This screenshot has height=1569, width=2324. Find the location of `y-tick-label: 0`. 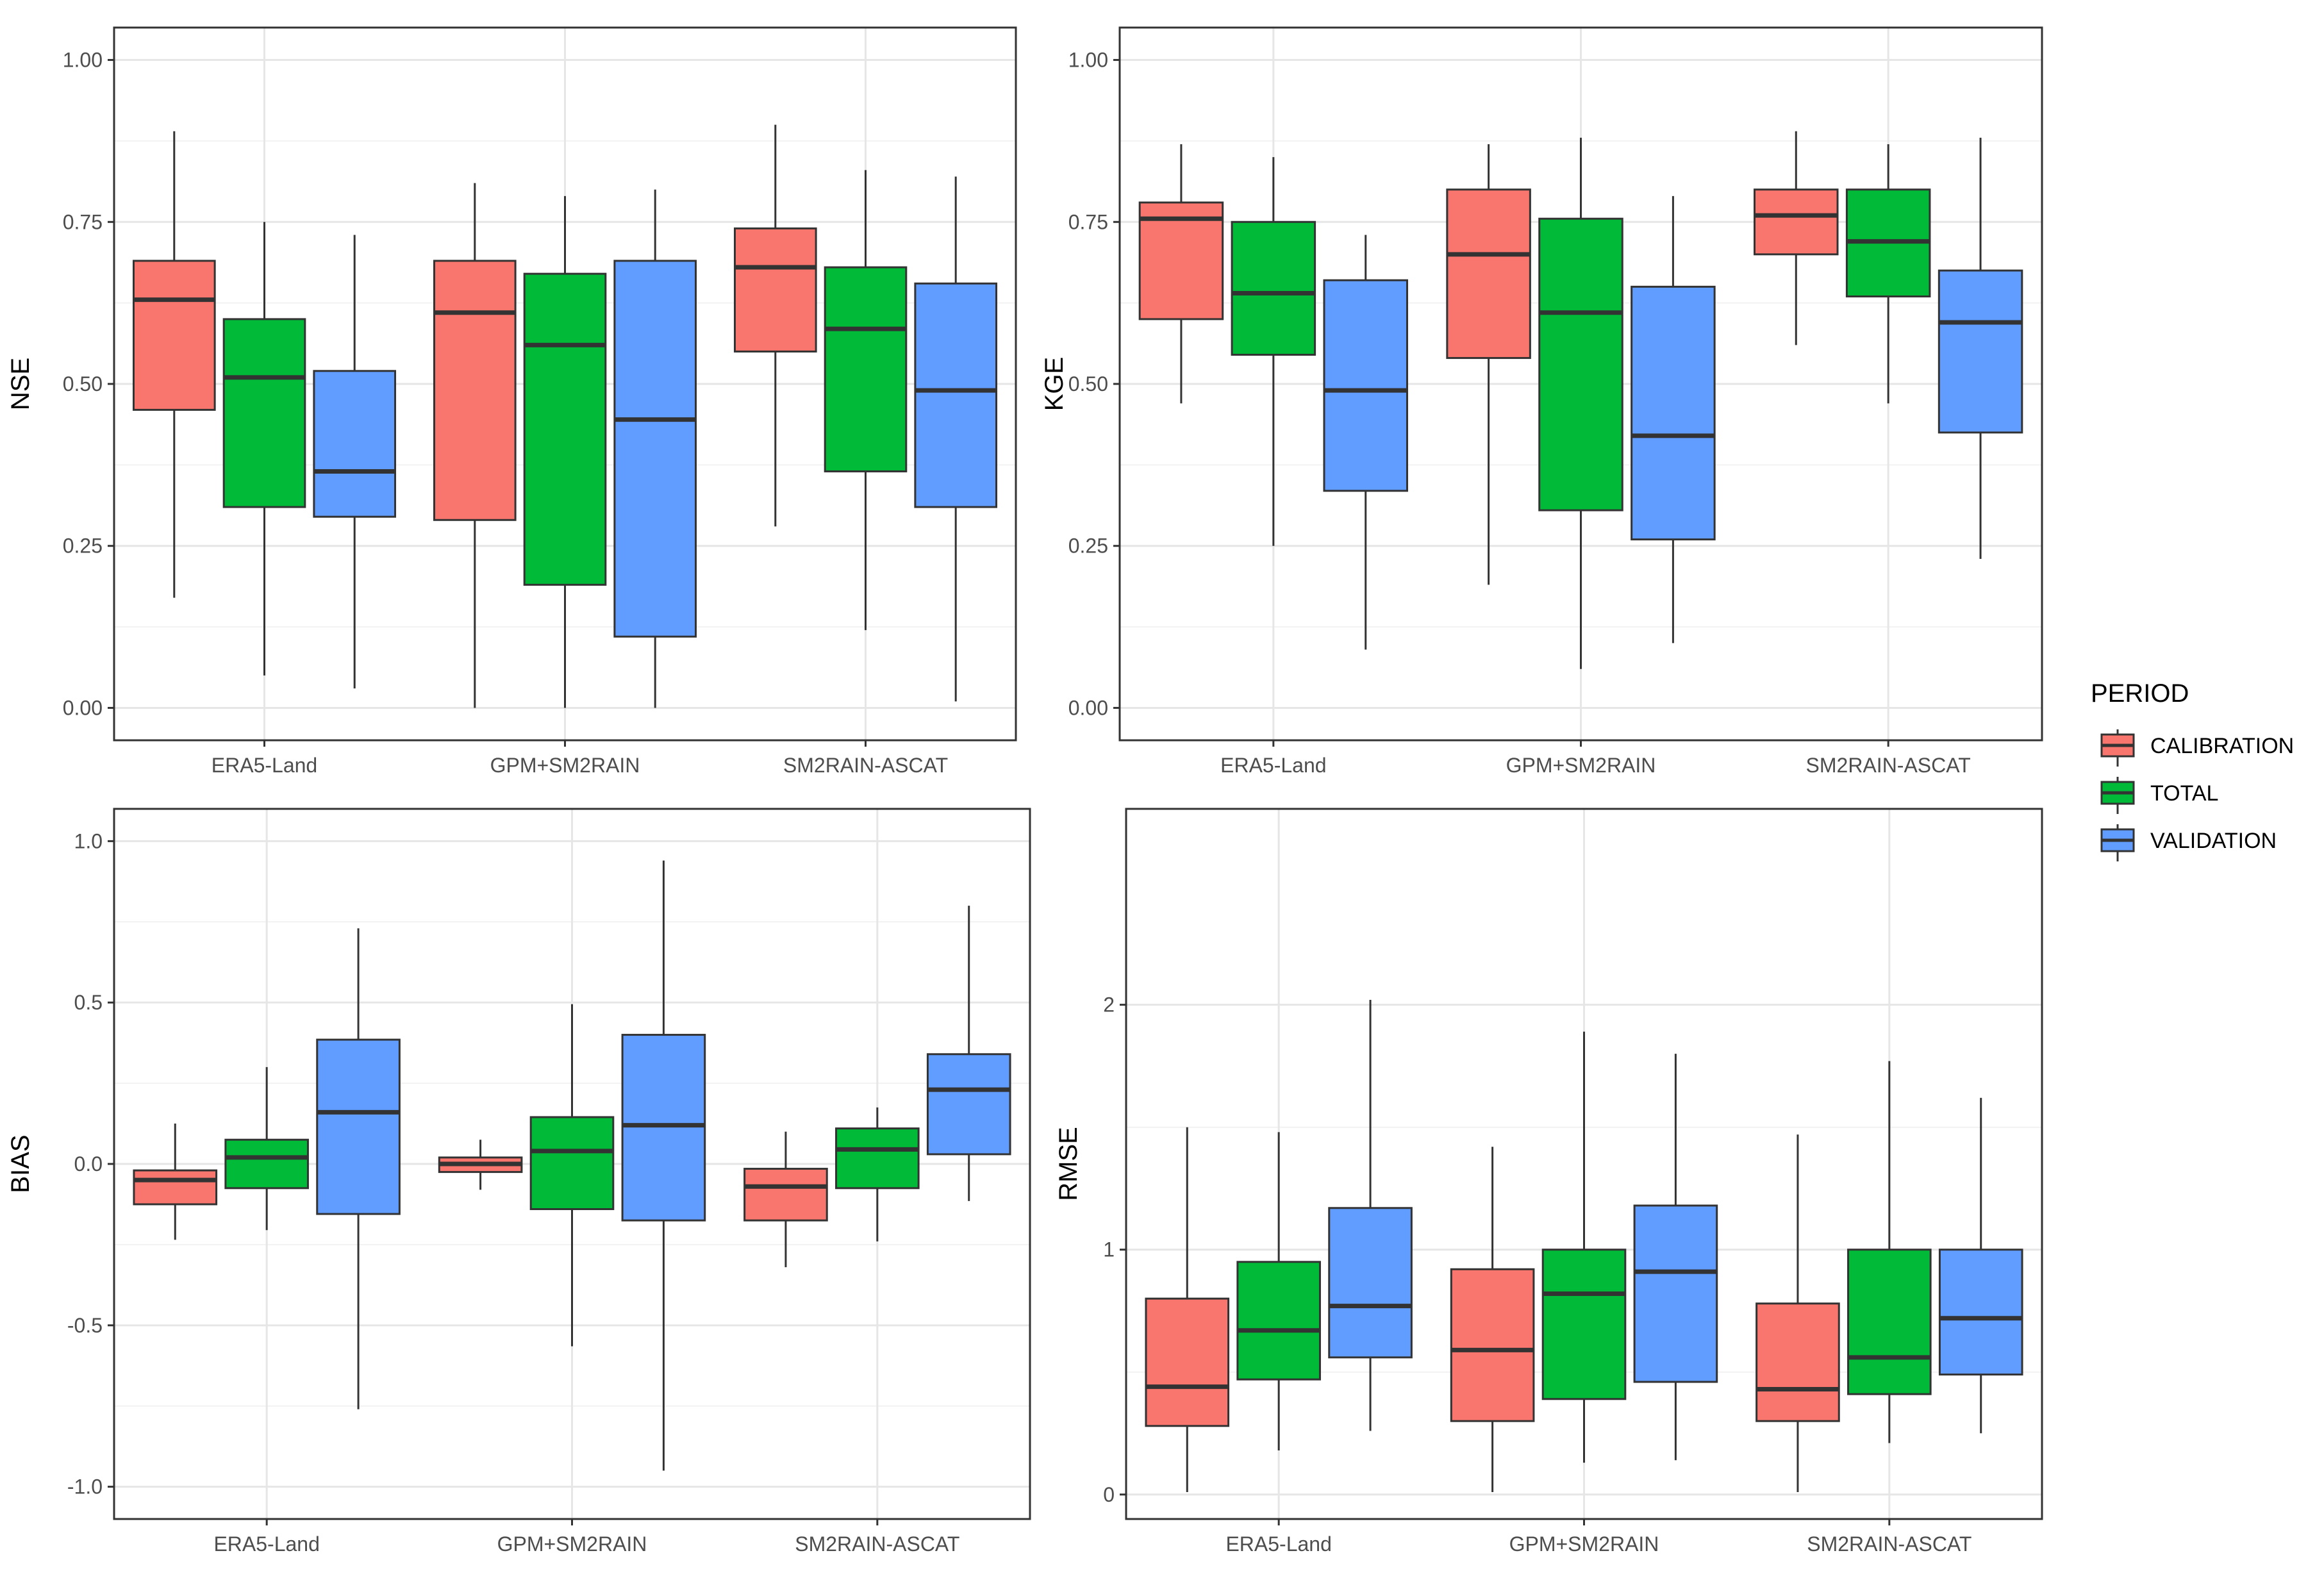

y-tick-label: 0 is located at coordinates (1109, 1494).